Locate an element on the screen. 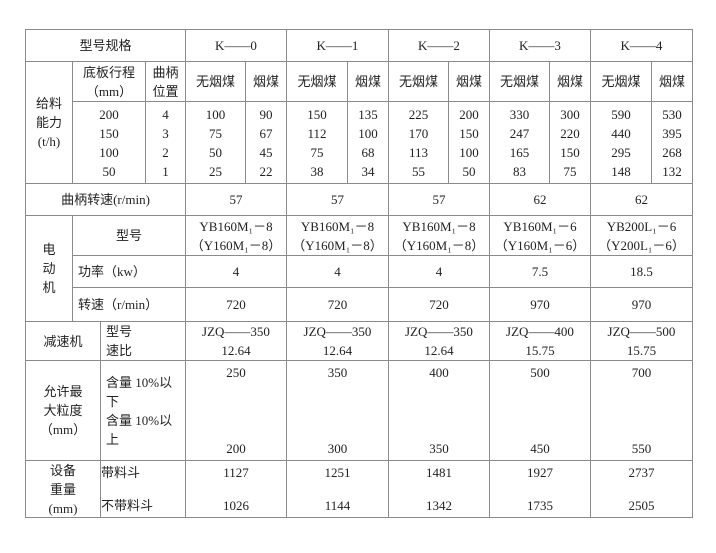  weight-value: 1127 1026 is located at coordinates (236, 489).